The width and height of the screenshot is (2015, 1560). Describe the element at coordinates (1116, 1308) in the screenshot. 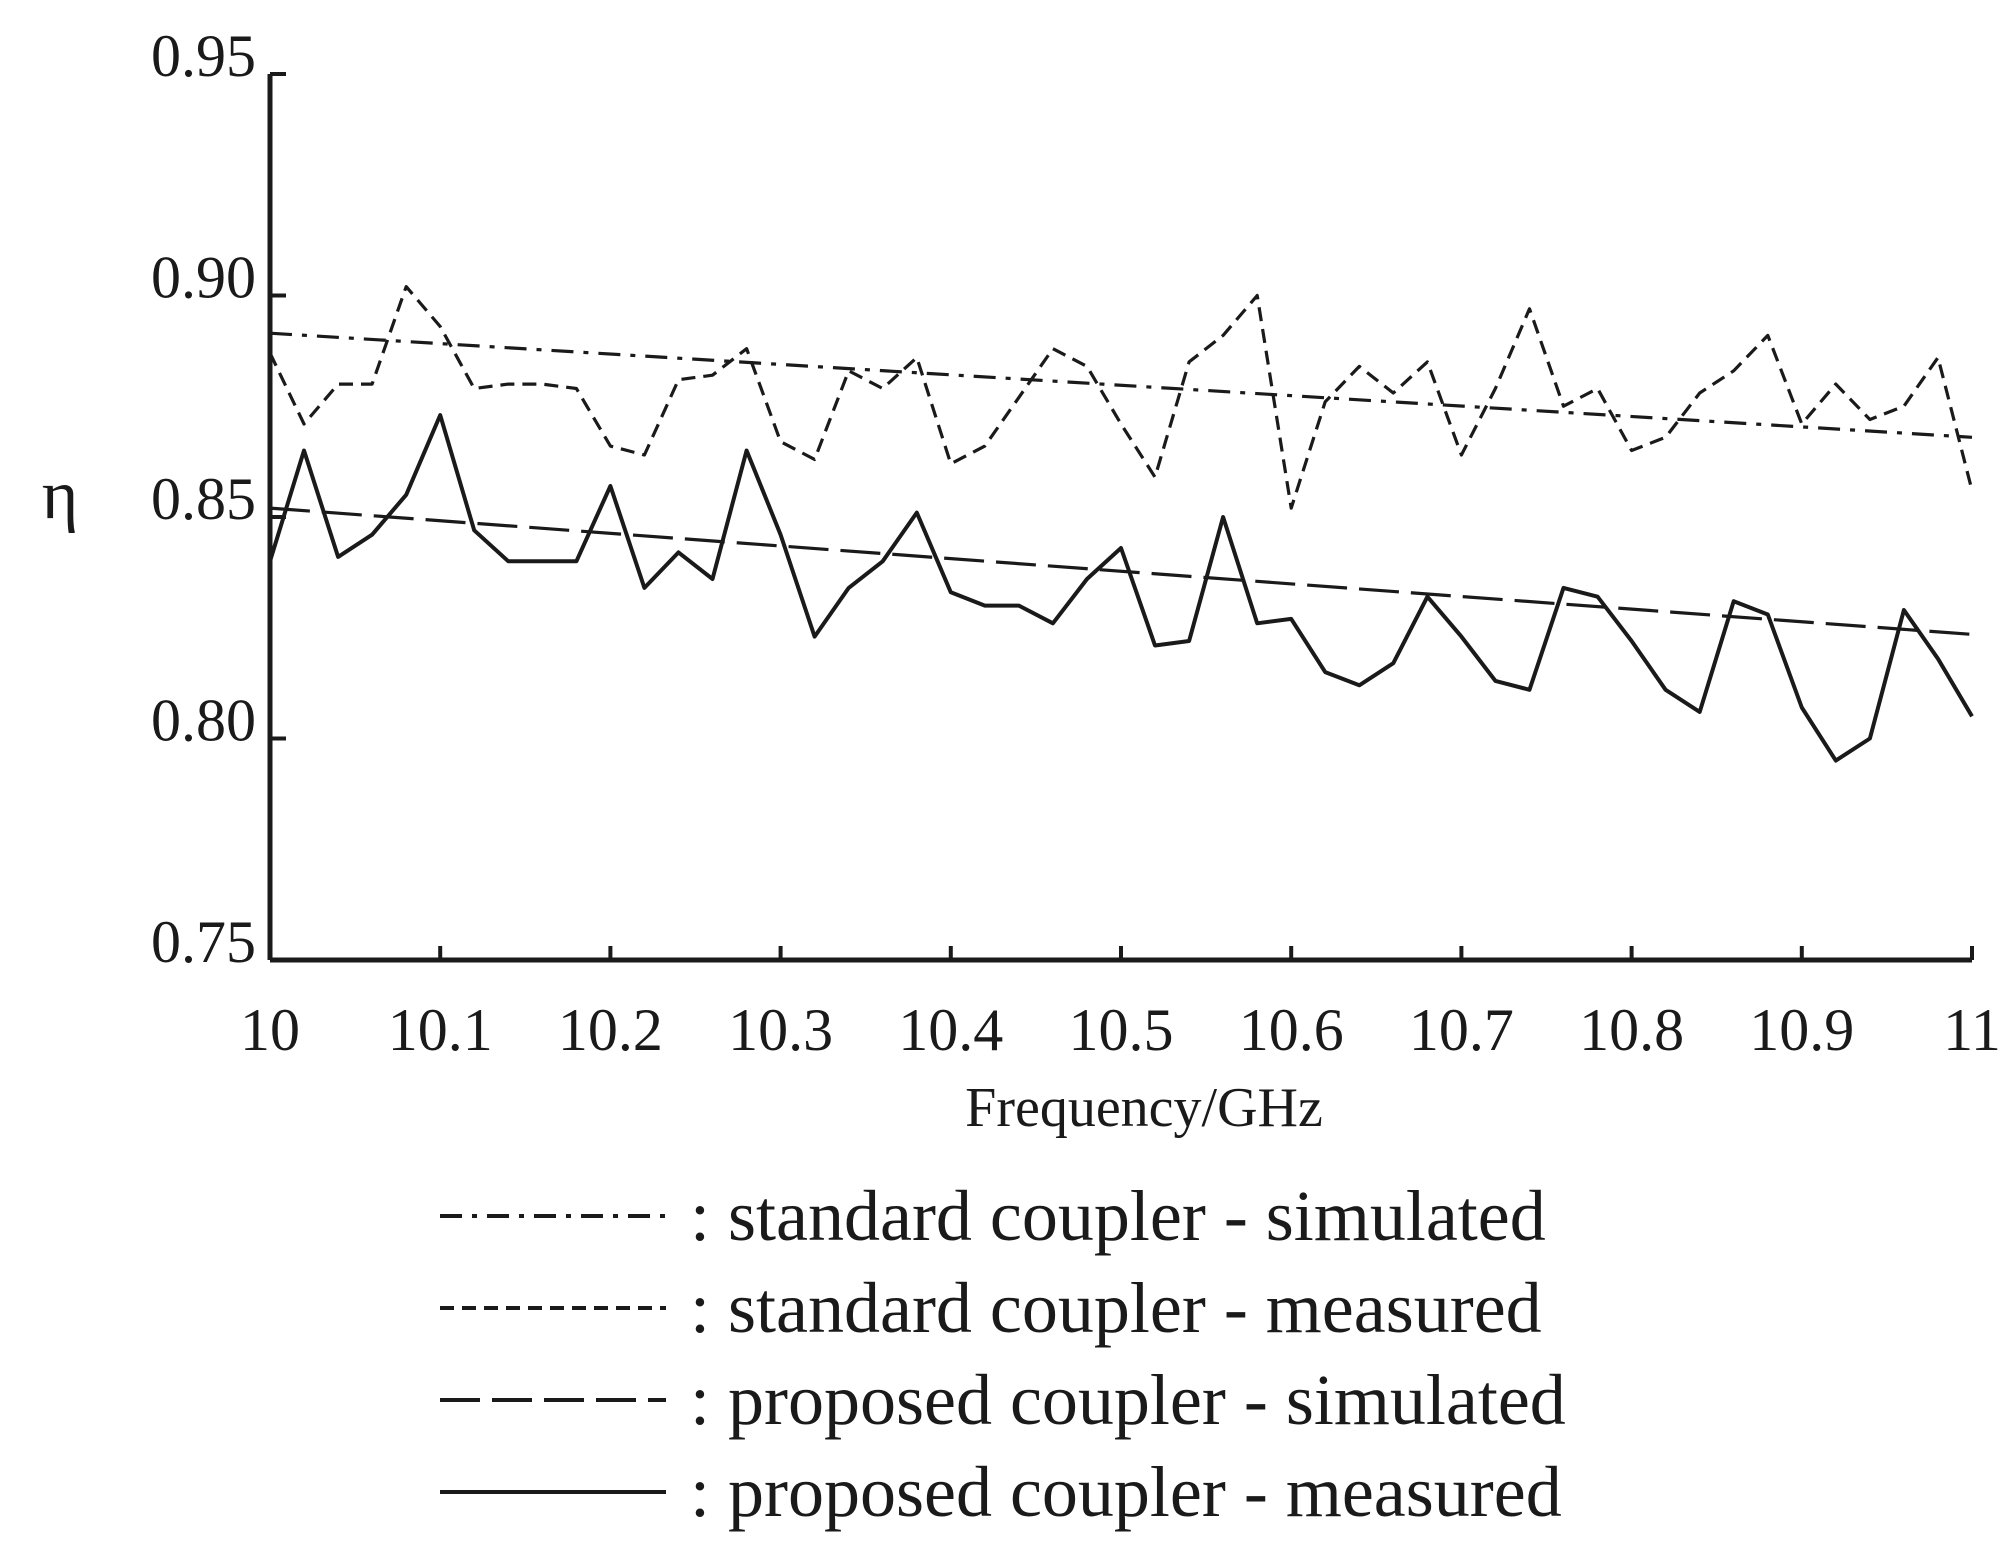

I see `legend-label-2: : standard coupler - measured` at that location.